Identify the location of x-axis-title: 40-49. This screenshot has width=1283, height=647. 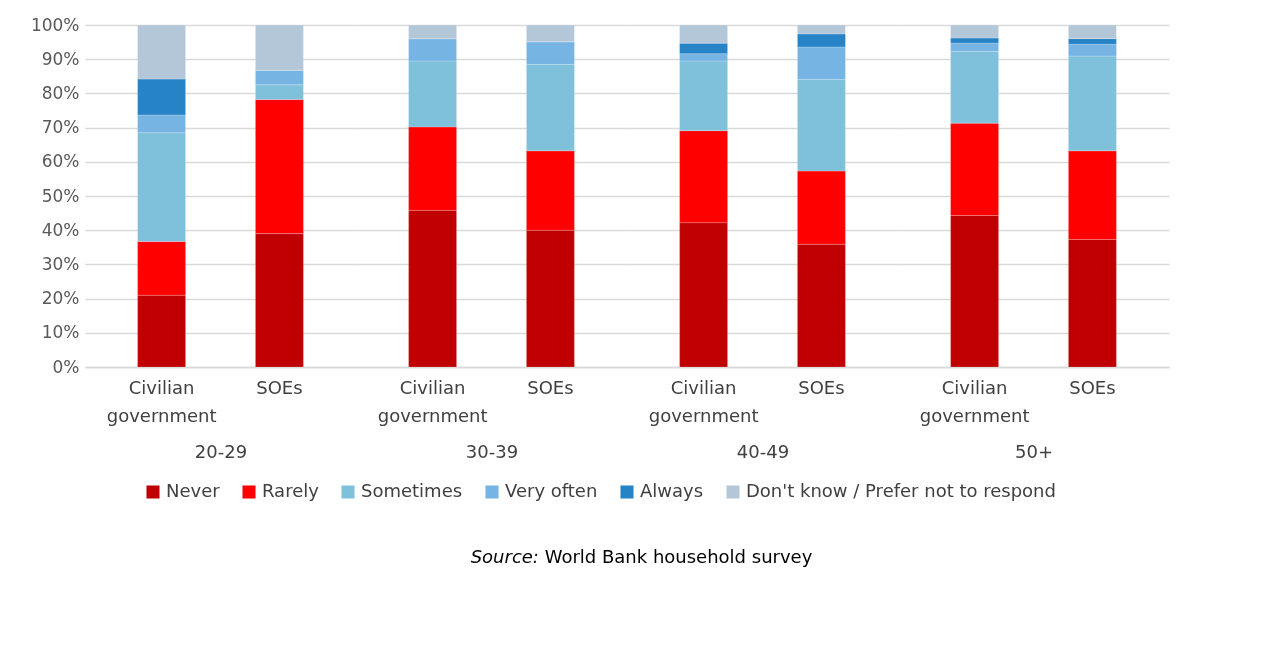
(763, 451).